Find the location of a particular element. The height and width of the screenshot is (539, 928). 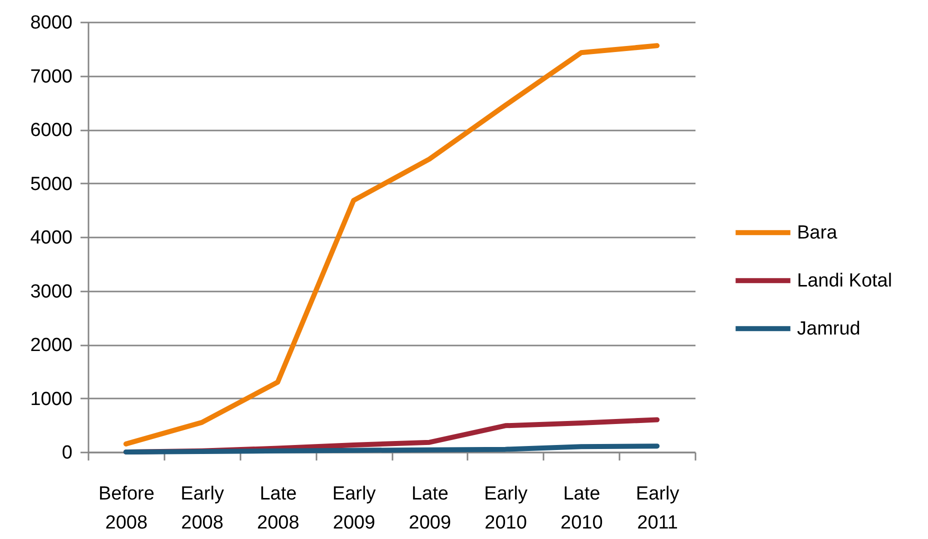

x-tick-label: Early 2009 is located at coordinates (354, 509).